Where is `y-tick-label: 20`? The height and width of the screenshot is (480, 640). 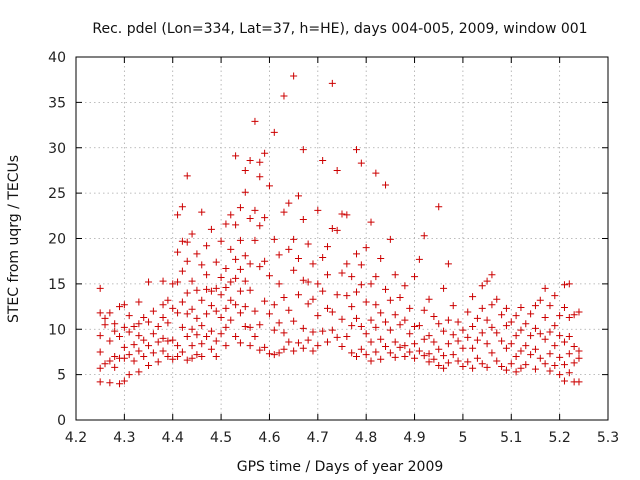 y-tick-label: 20 is located at coordinates (57, 240).